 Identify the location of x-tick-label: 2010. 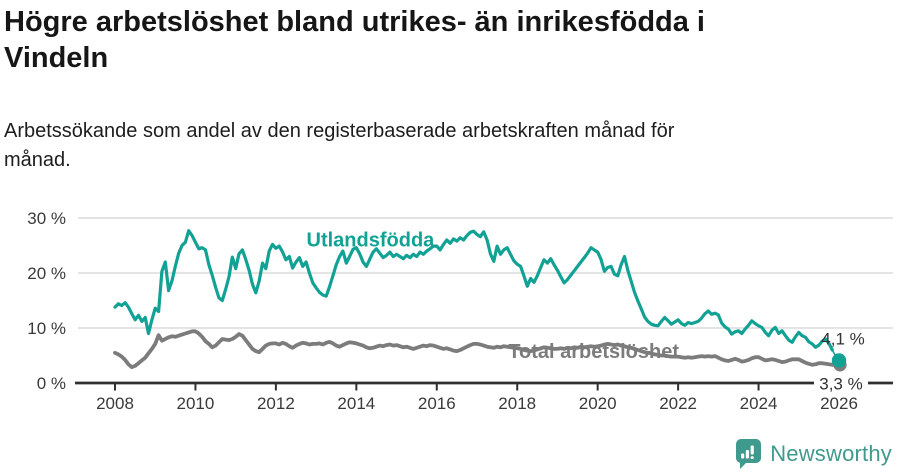
(196, 403).